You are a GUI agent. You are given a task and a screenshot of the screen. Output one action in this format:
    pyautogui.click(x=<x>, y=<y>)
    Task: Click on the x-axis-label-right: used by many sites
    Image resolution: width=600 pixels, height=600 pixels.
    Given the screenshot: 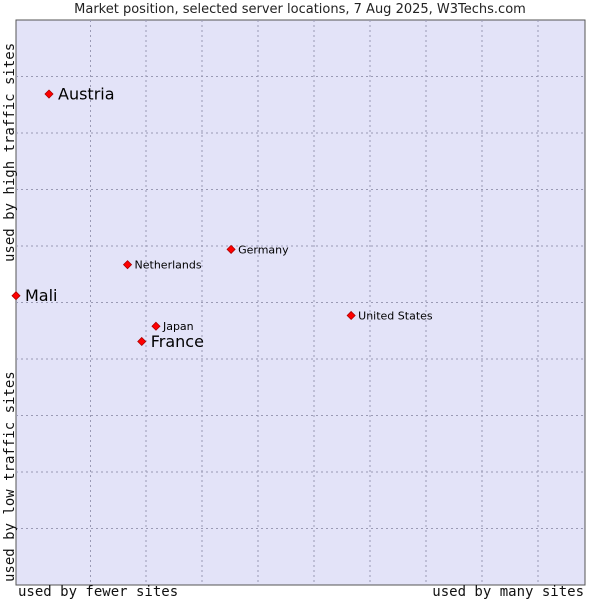 What is the action you would take?
    pyautogui.click(x=508, y=592)
    